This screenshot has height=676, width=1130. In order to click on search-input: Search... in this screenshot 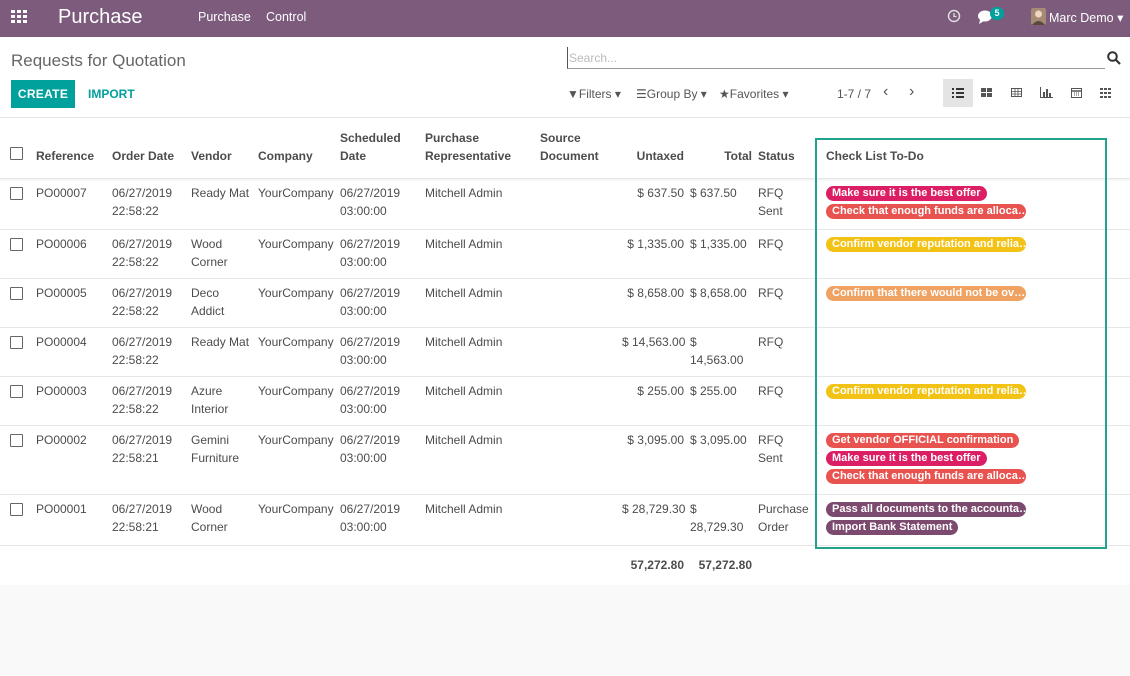, I will do `click(836, 58)`.